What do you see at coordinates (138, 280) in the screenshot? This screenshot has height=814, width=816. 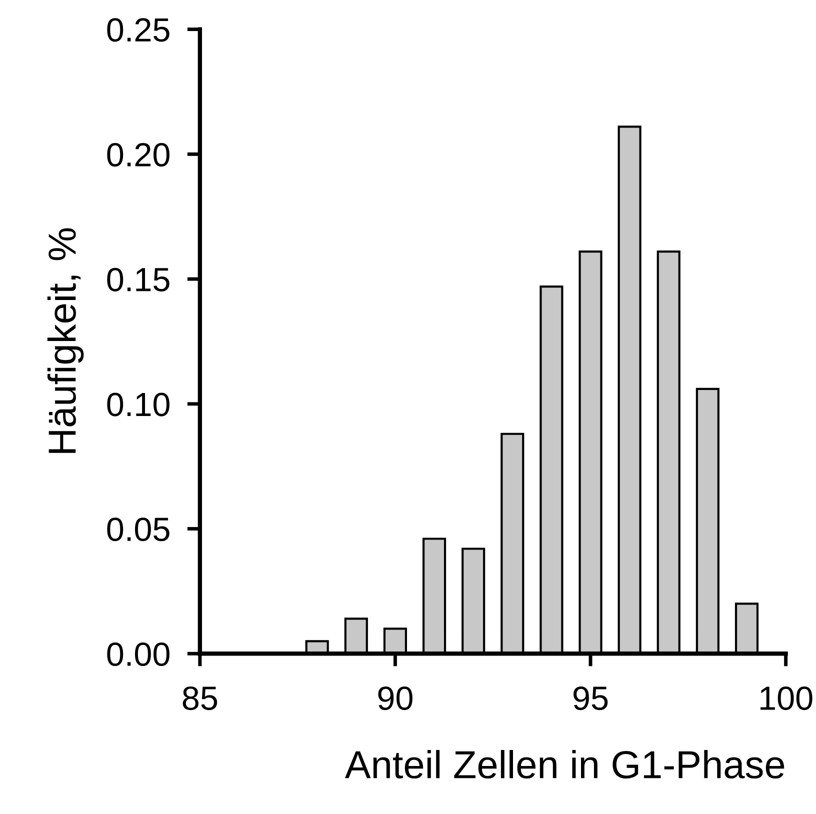 I see `y-tick-label: 0.15` at bounding box center [138, 280].